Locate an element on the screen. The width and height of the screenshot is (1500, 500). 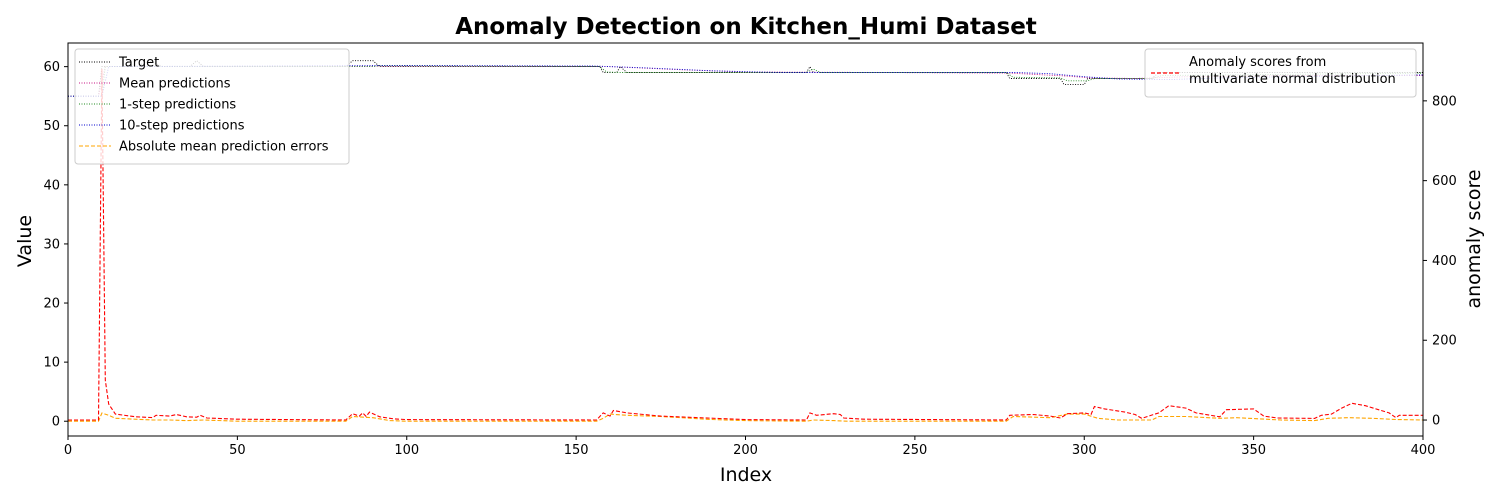
legend-label-absolute-mean-prediction-errors: Absolute mean prediction errors is located at coordinates (224, 147).